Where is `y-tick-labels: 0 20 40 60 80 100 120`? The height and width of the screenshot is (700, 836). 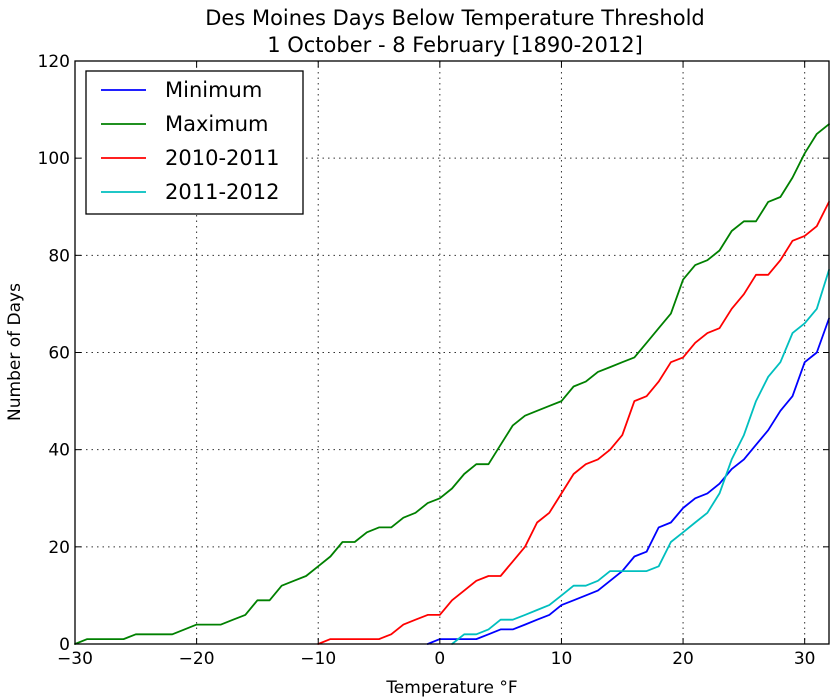 y-tick-labels: 0 20 40 60 80 100 120 is located at coordinates (54, 353).